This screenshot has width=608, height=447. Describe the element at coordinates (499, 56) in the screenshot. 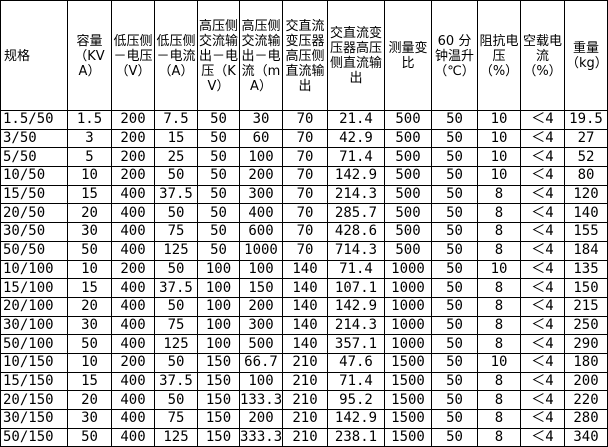

I see `column-header-label: 阻抗电压（%）` at that location.